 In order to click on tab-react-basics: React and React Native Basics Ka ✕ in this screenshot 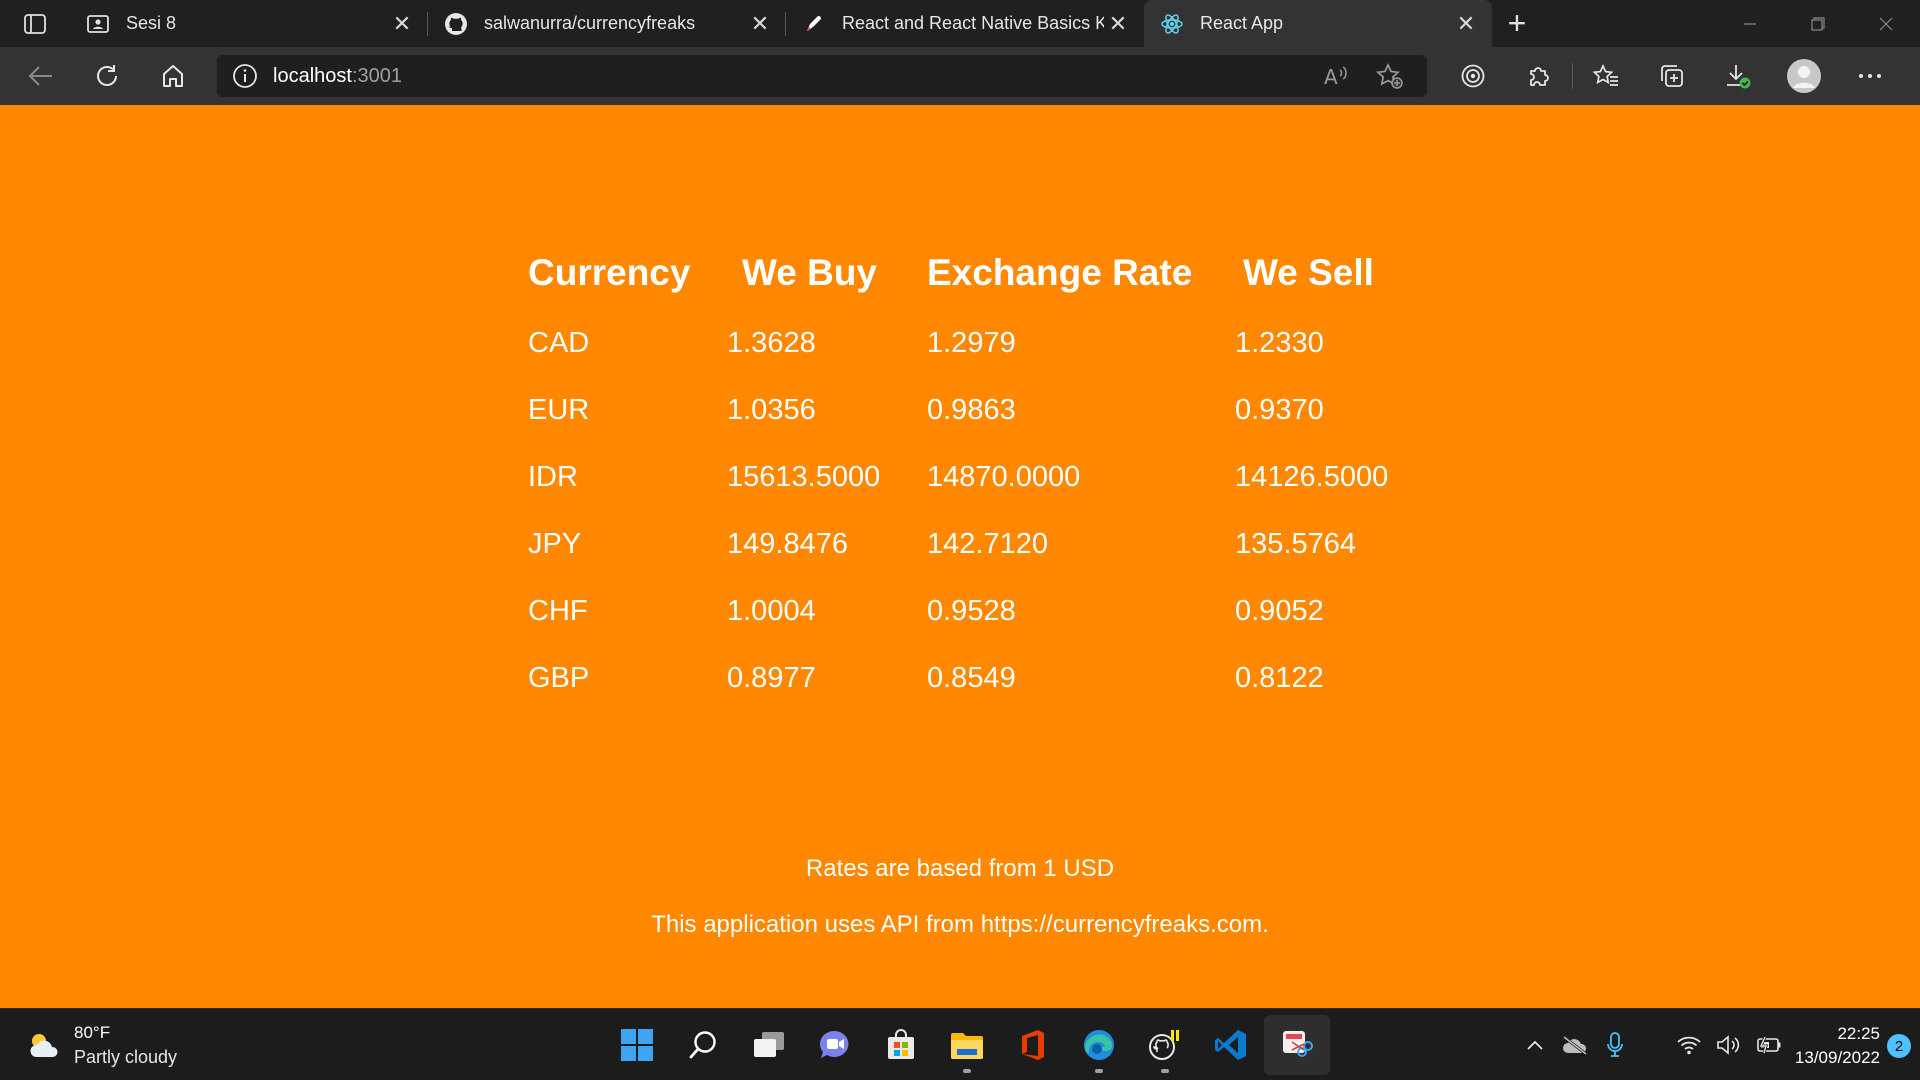, I will do `click(965, 23)`.